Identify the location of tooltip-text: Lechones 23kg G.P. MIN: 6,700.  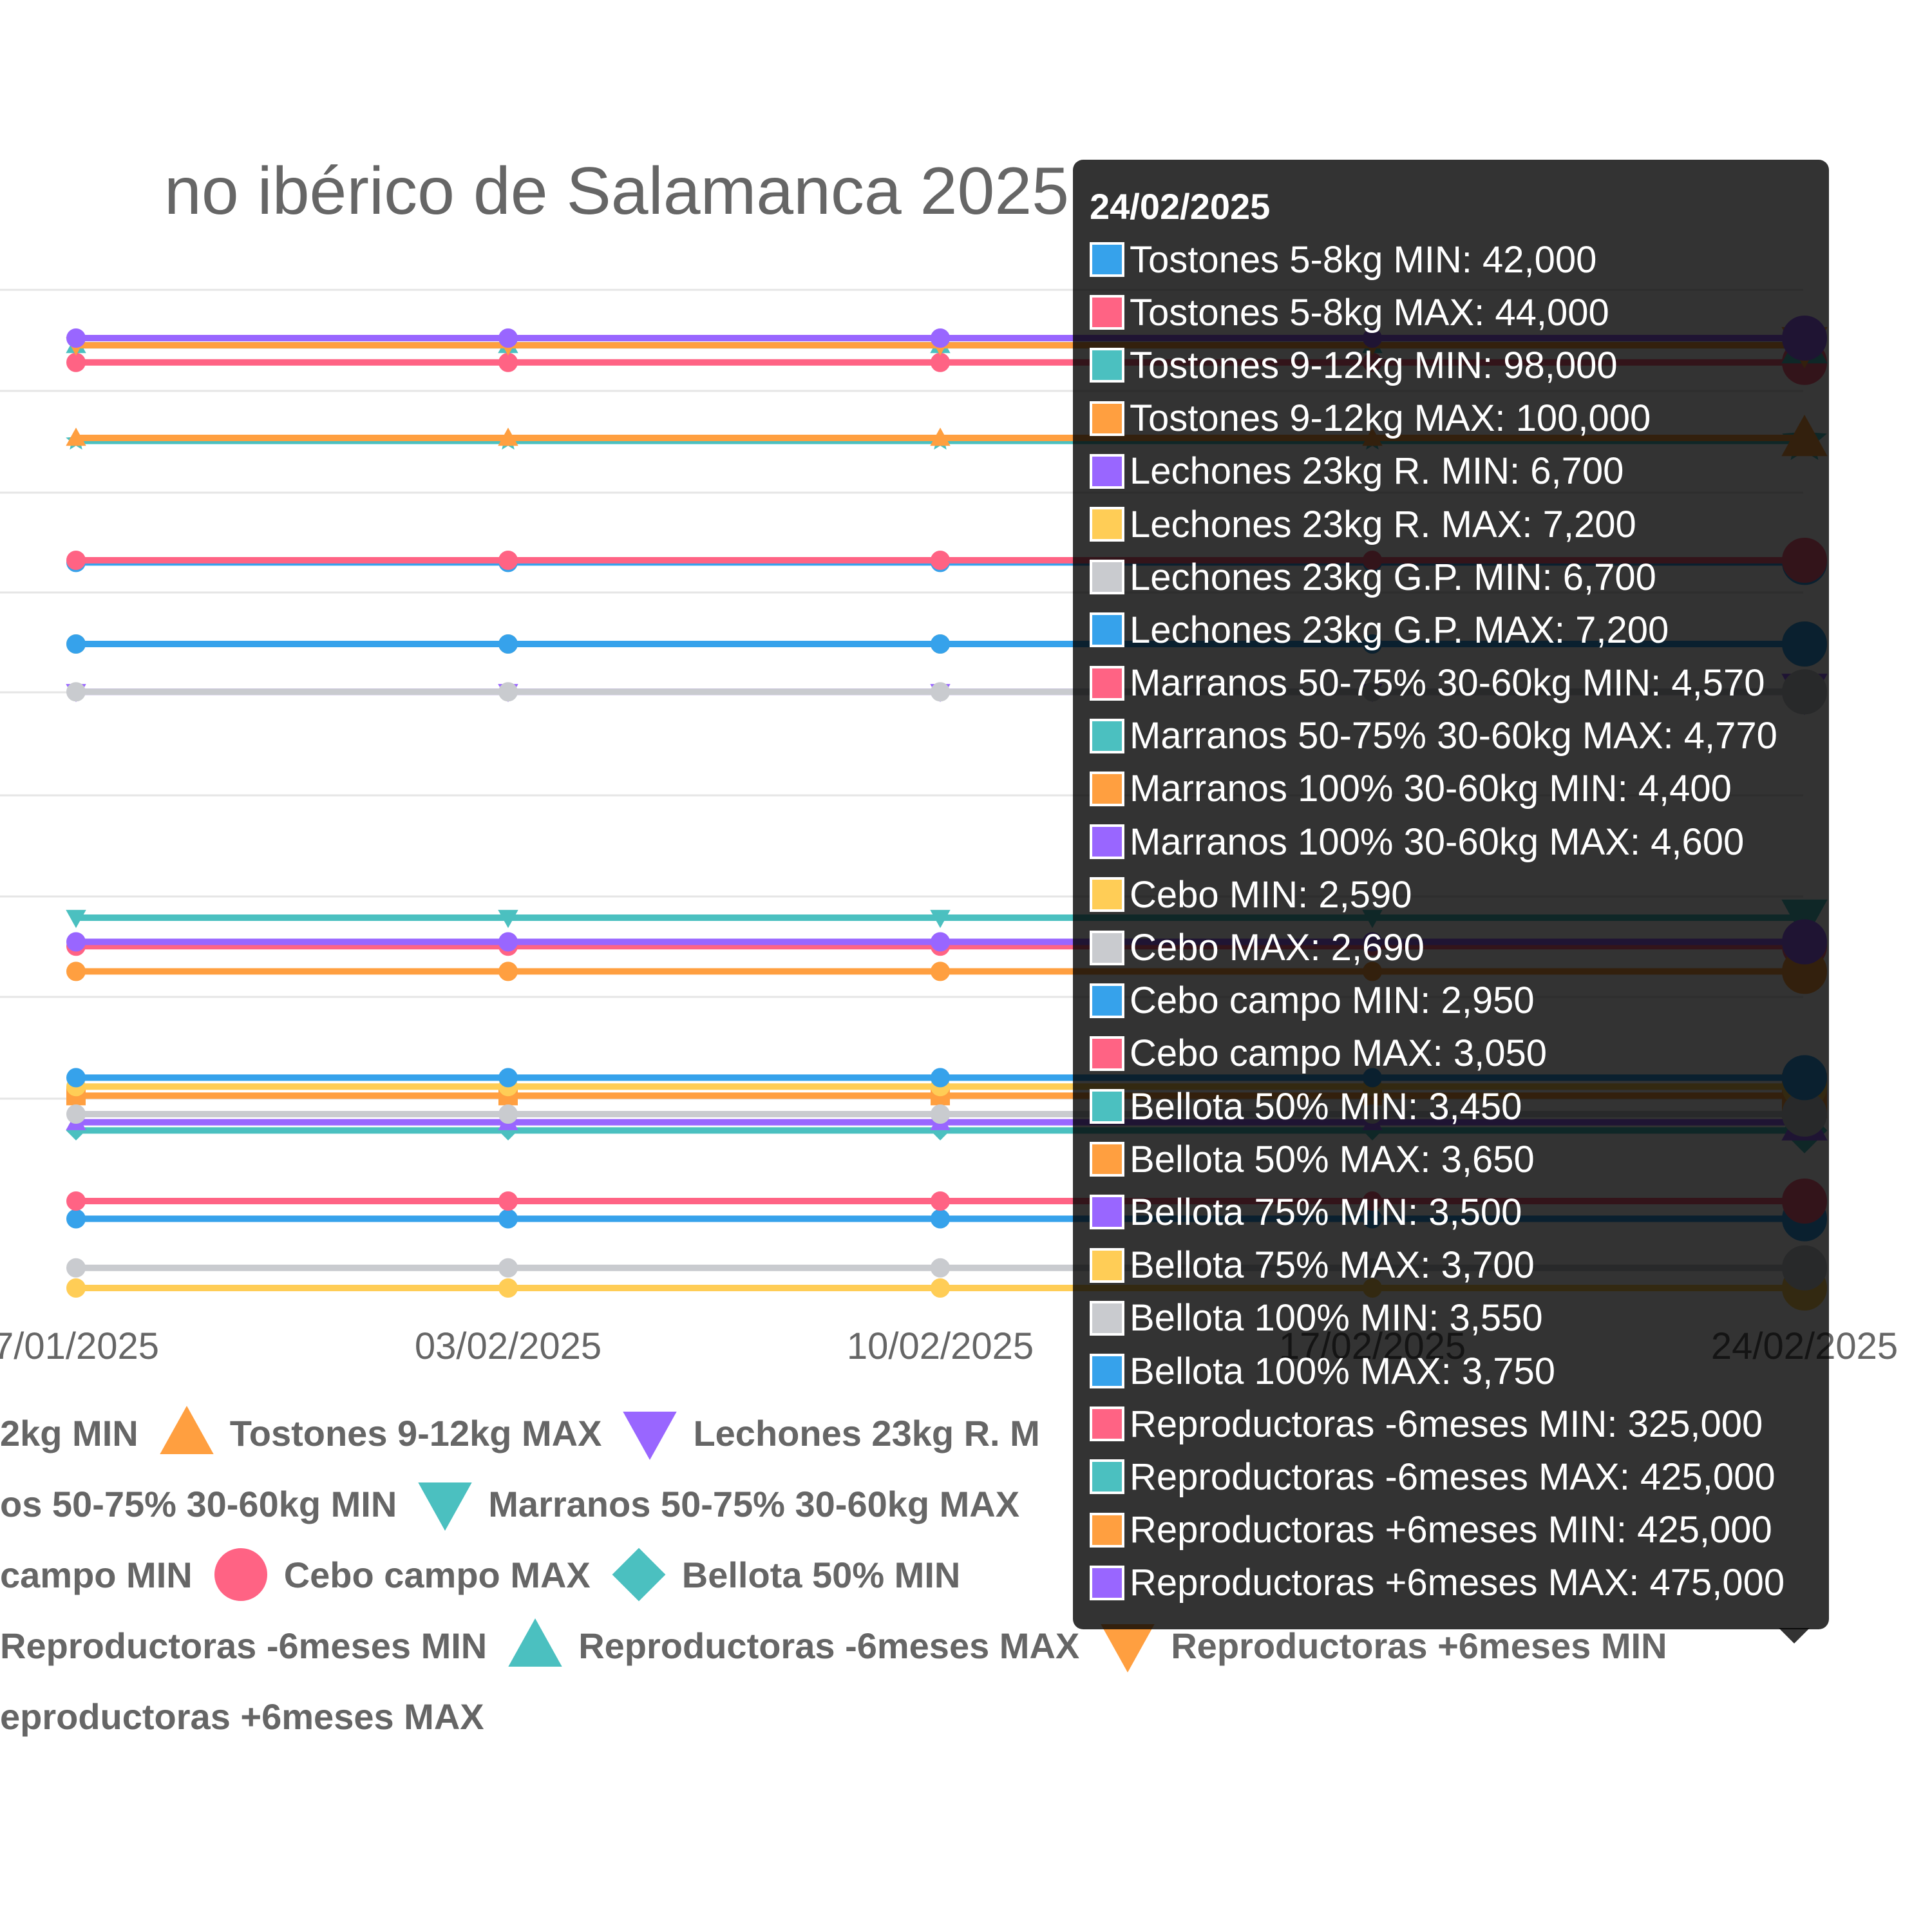
(1393, 577).